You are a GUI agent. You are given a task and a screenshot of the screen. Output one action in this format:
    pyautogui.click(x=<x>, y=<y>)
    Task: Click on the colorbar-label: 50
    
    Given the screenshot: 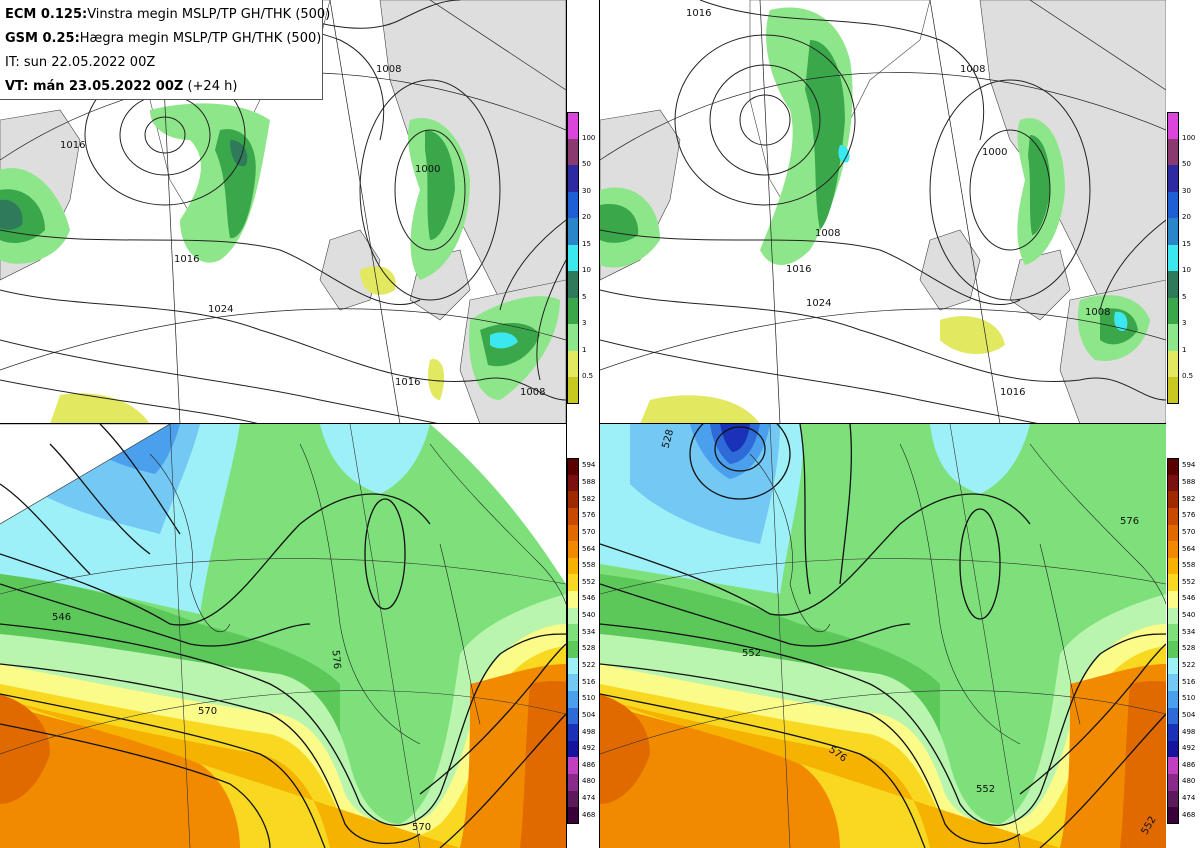 What is the action you would take?
    pyautogui.click(x=586, y=164)
    